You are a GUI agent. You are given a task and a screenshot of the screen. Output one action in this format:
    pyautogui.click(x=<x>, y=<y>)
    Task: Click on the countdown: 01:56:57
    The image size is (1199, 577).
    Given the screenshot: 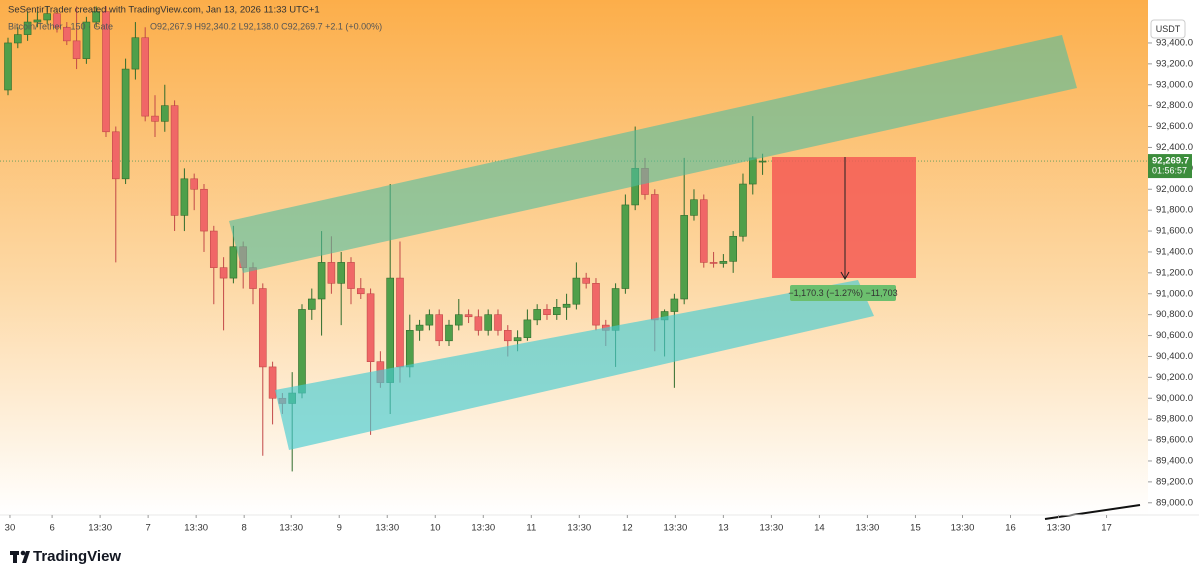 What is the action you would take?
    pyautogui.click(x=1169, y=170)
    